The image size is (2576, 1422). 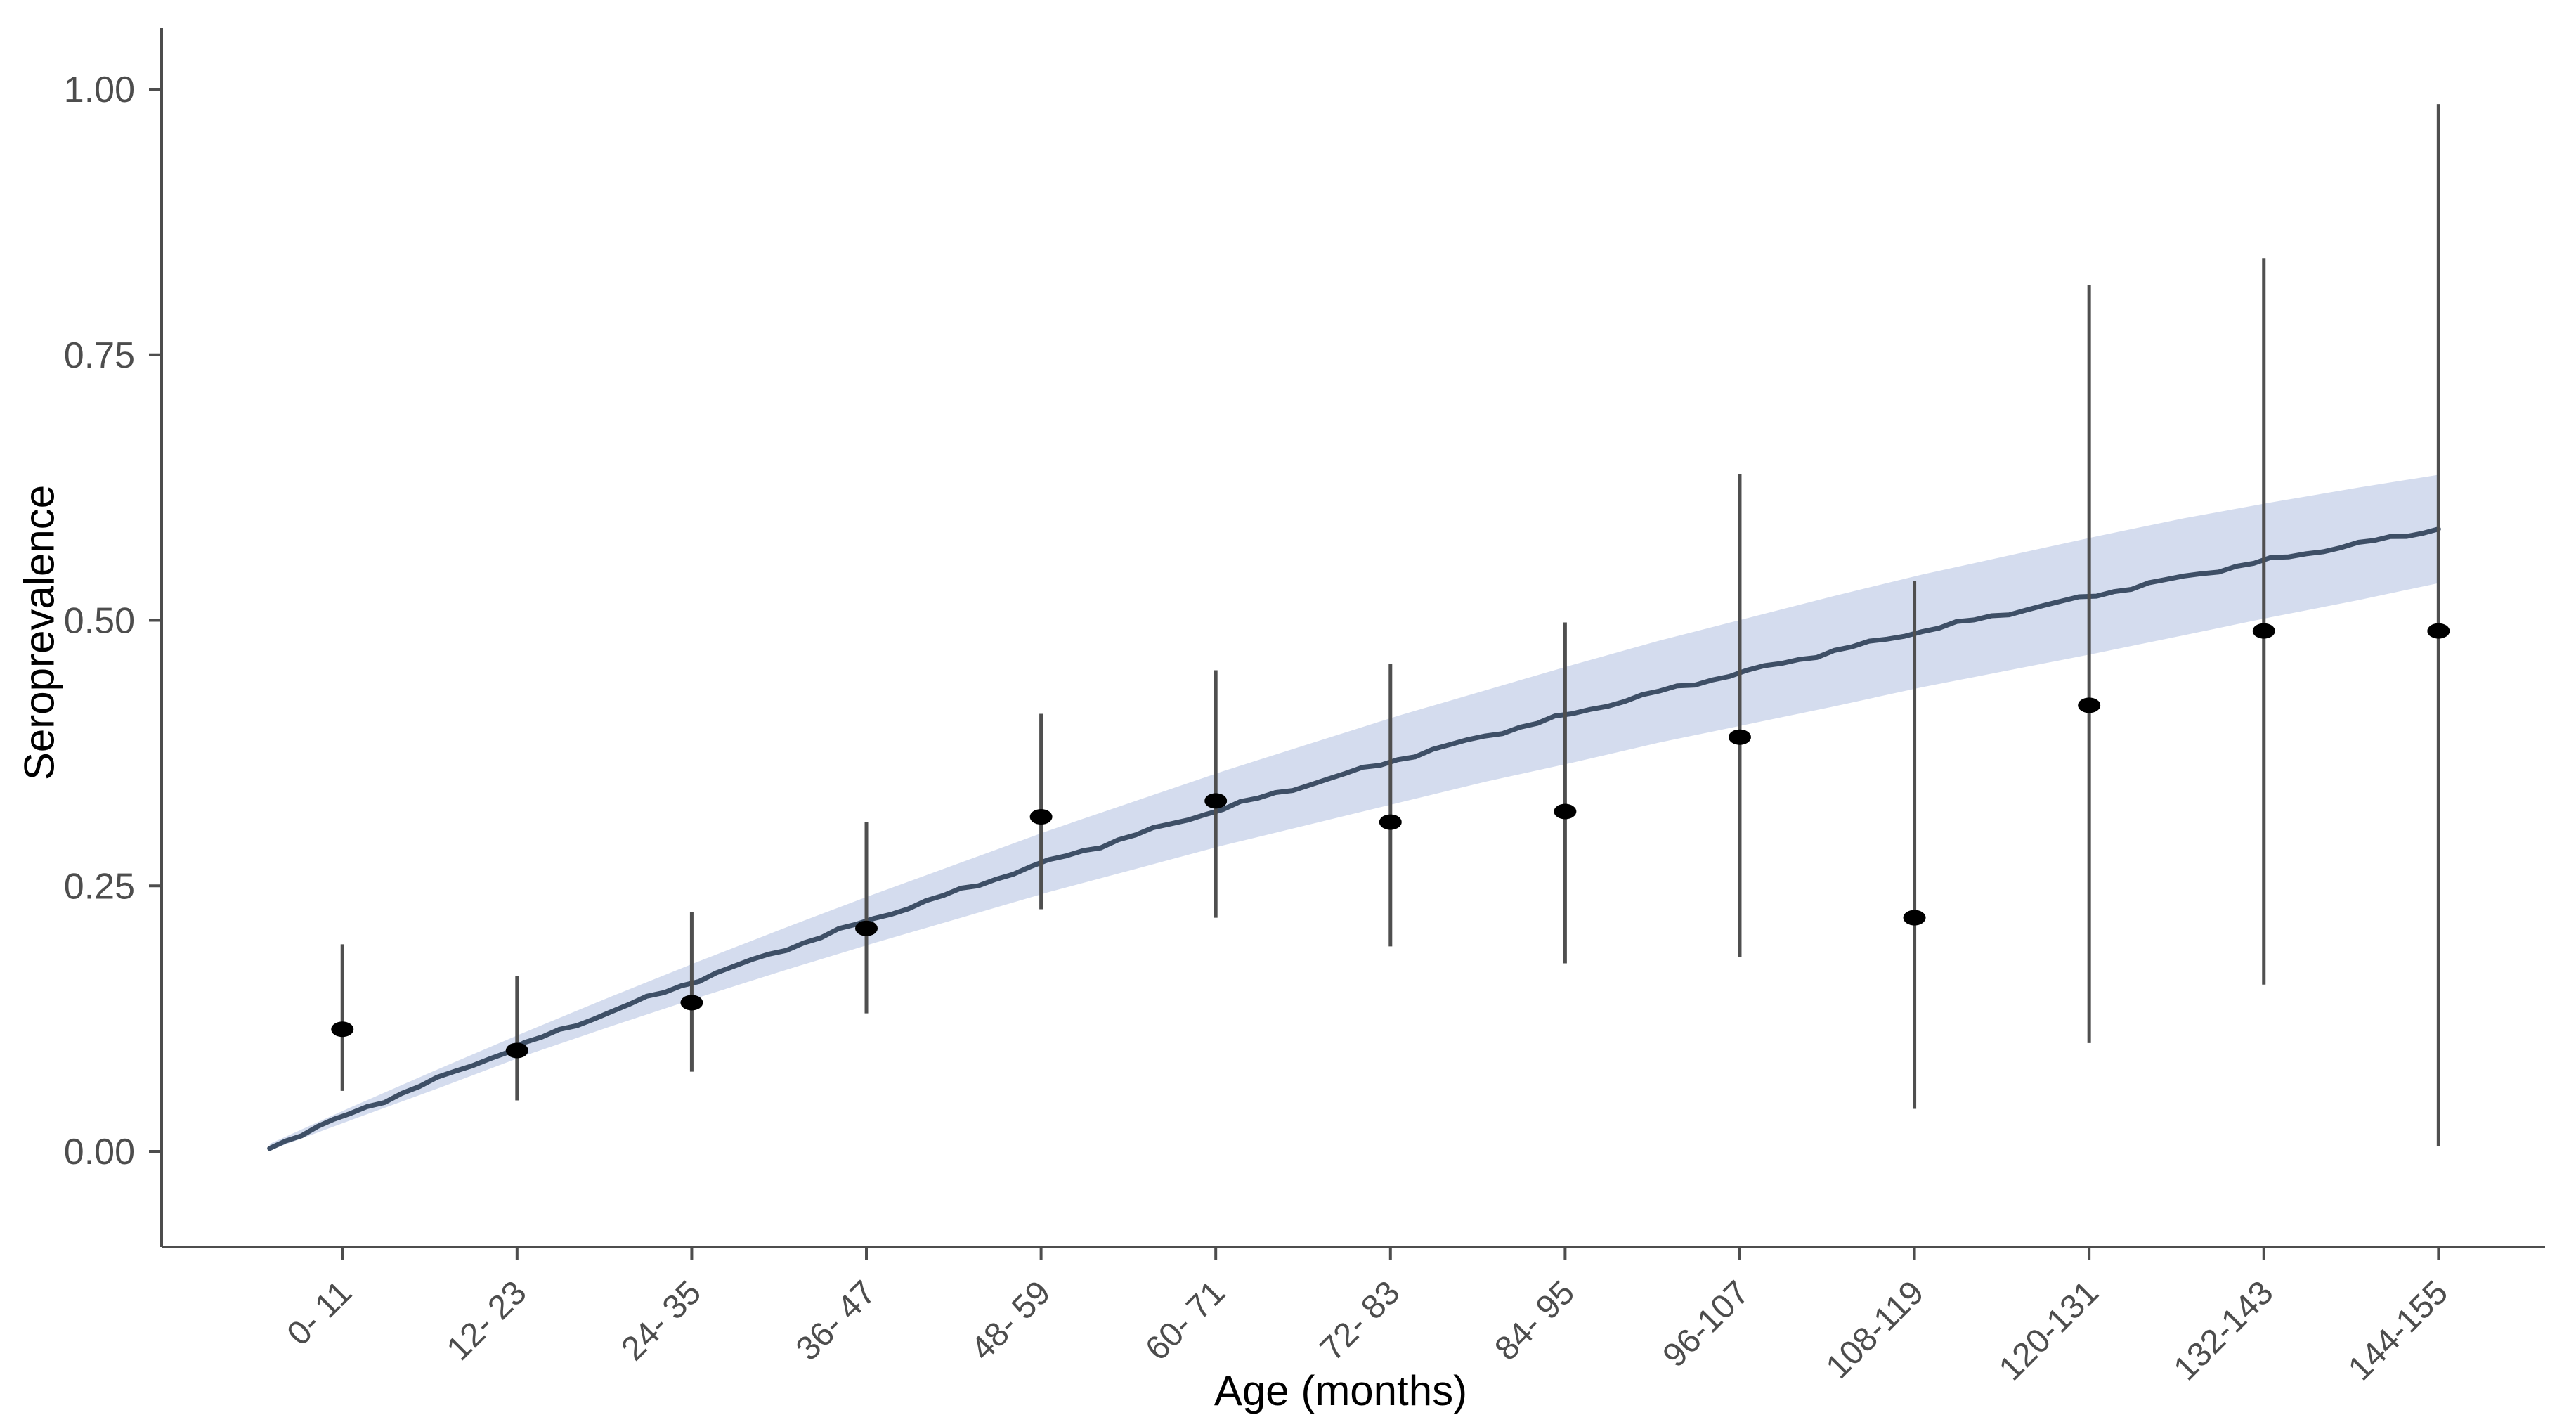 What do you see at coordinates (99, 1152) in the screenshot?
I see `y-tick-label: 0.00` at bounding box center [99, 1152].